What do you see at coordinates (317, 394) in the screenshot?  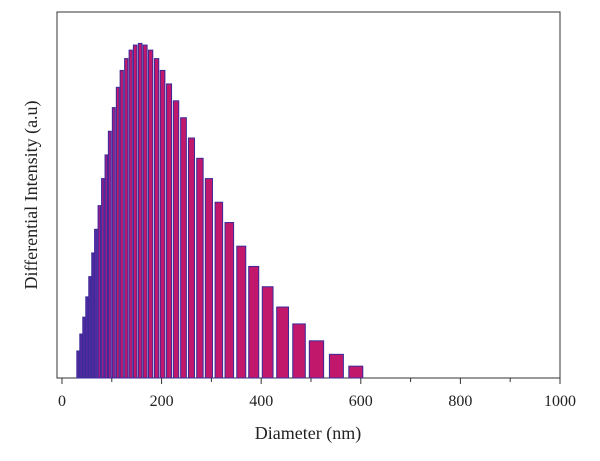 I see `x-ticks-group: 0 200 400 600 800 1000` at bounding box center [317, 394].